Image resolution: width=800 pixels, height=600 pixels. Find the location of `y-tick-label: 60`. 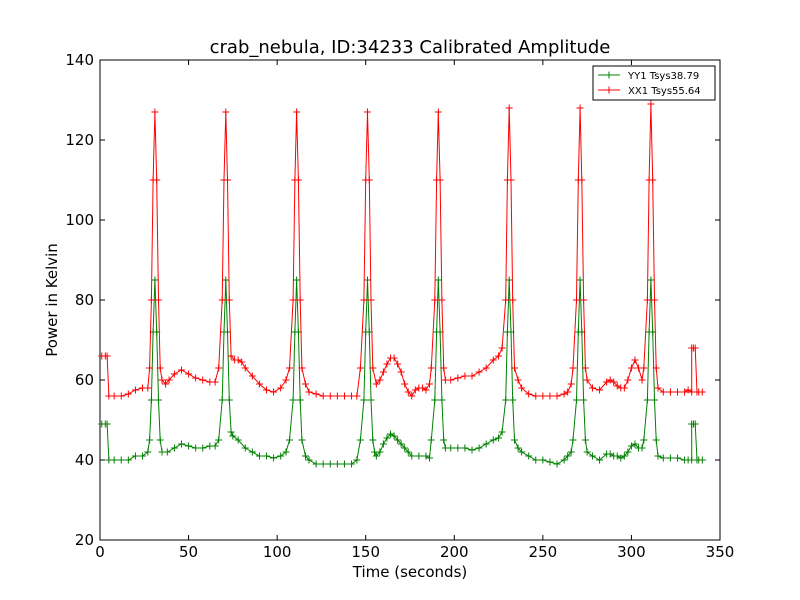

y-tick-label: 60 is located at coordinates (84, 380).